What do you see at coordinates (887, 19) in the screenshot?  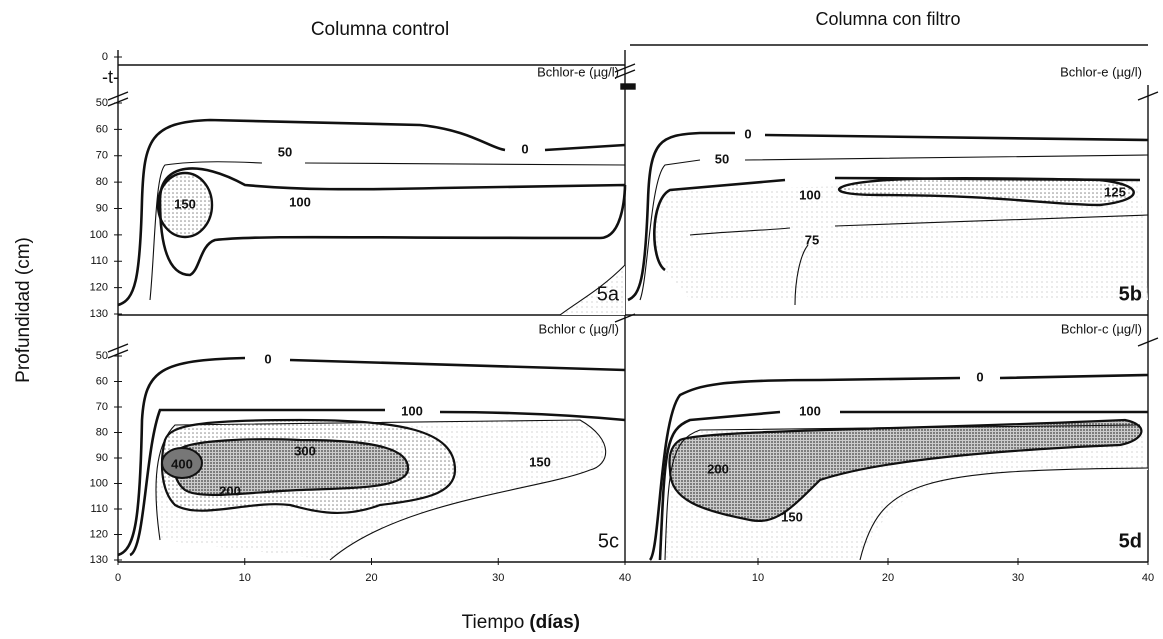 I see `title-right: Columna con filtro` at bounding box center [887, 19].